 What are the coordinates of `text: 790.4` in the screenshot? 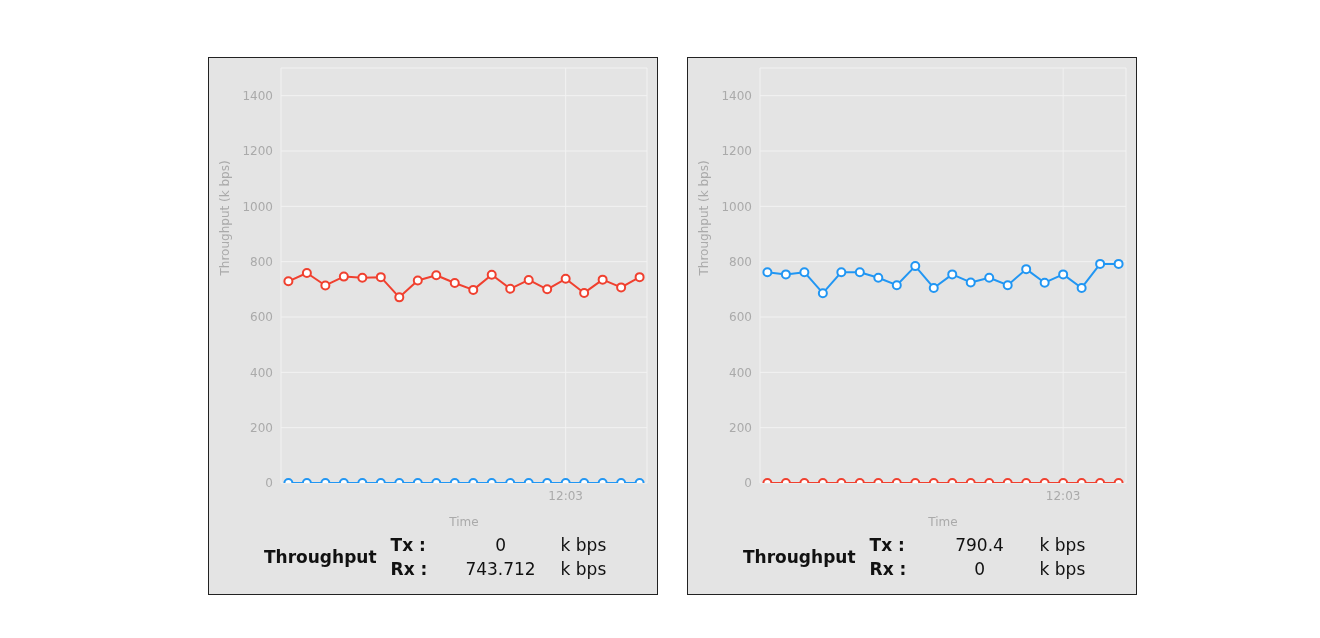 It's located at (979, 545).